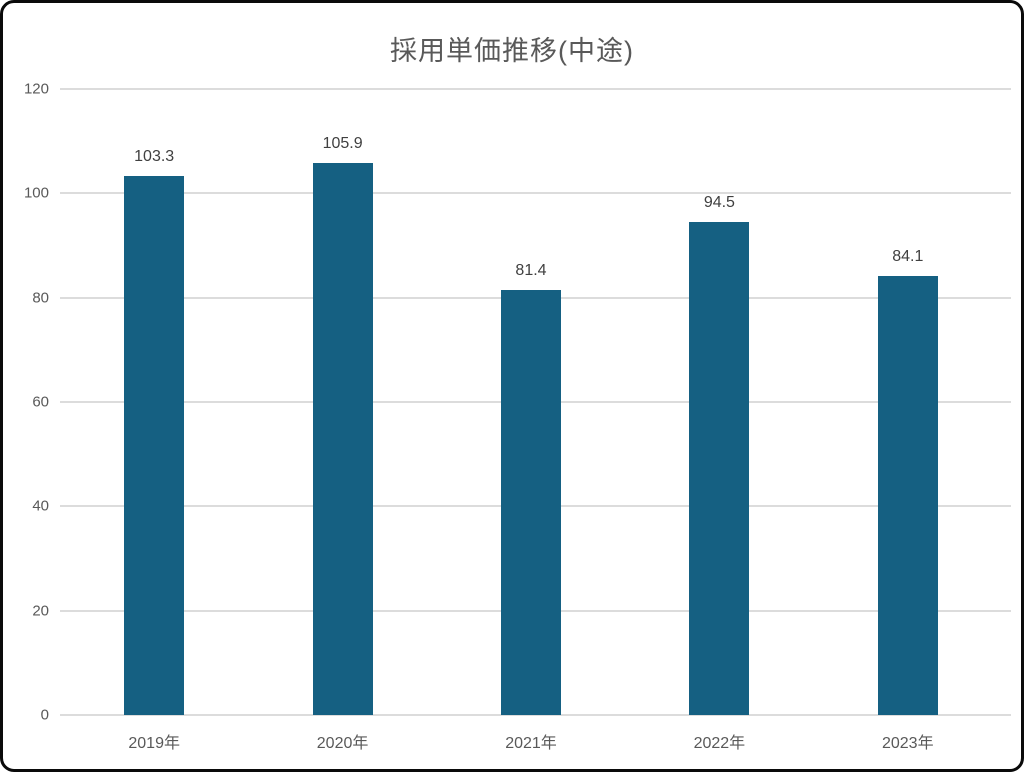  What do you see at coordinates (40, 402) in the screenshot?
I see `y-axis-tick-label: 60` at bounding box center [40, 402].